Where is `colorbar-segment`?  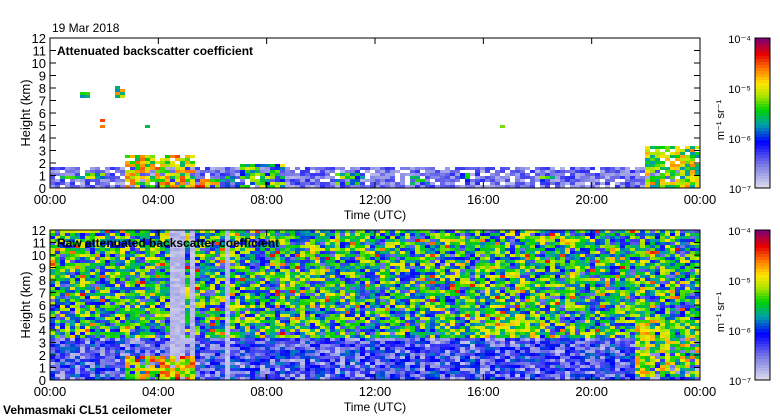
colorbar-segment is located at coordinates (762, 180).